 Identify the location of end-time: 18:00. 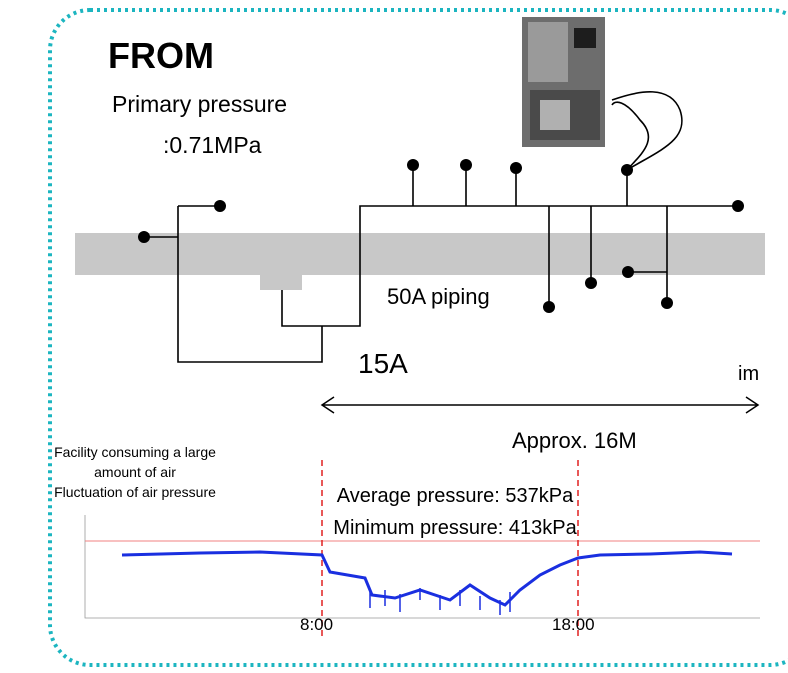
(573, 624).